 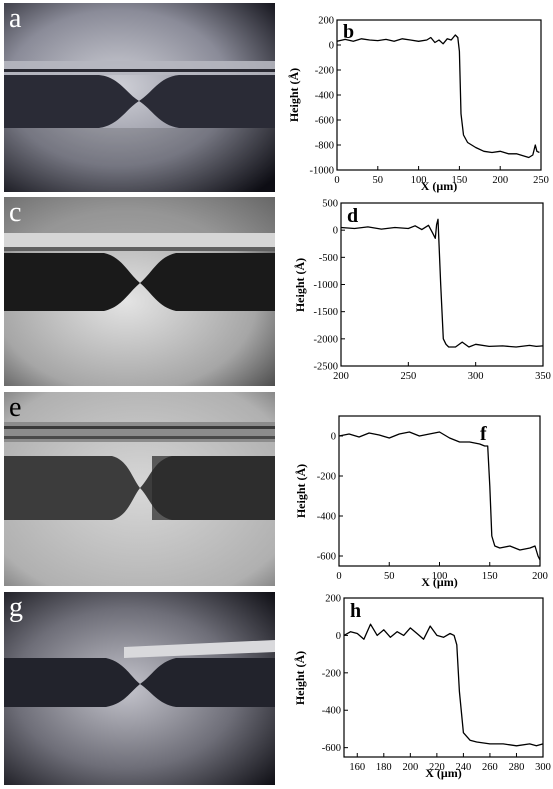 I want to click on photo-panel-g, so click(x=139, y=688).